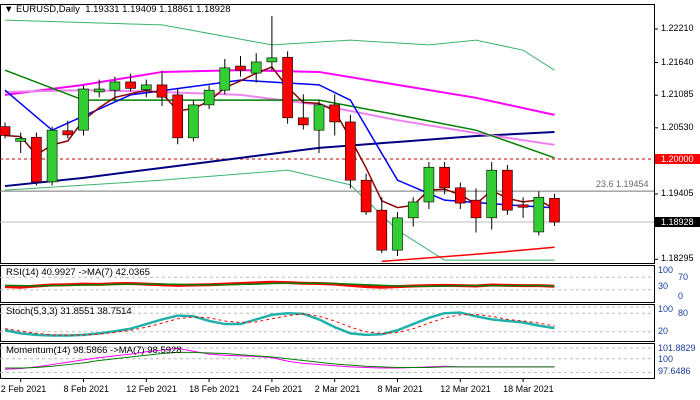 This screenshot has width=700, height=400. Describe the element at coordinates (666, 270) in the screenshot. I see `rsi-axis-label: 100` at that location.